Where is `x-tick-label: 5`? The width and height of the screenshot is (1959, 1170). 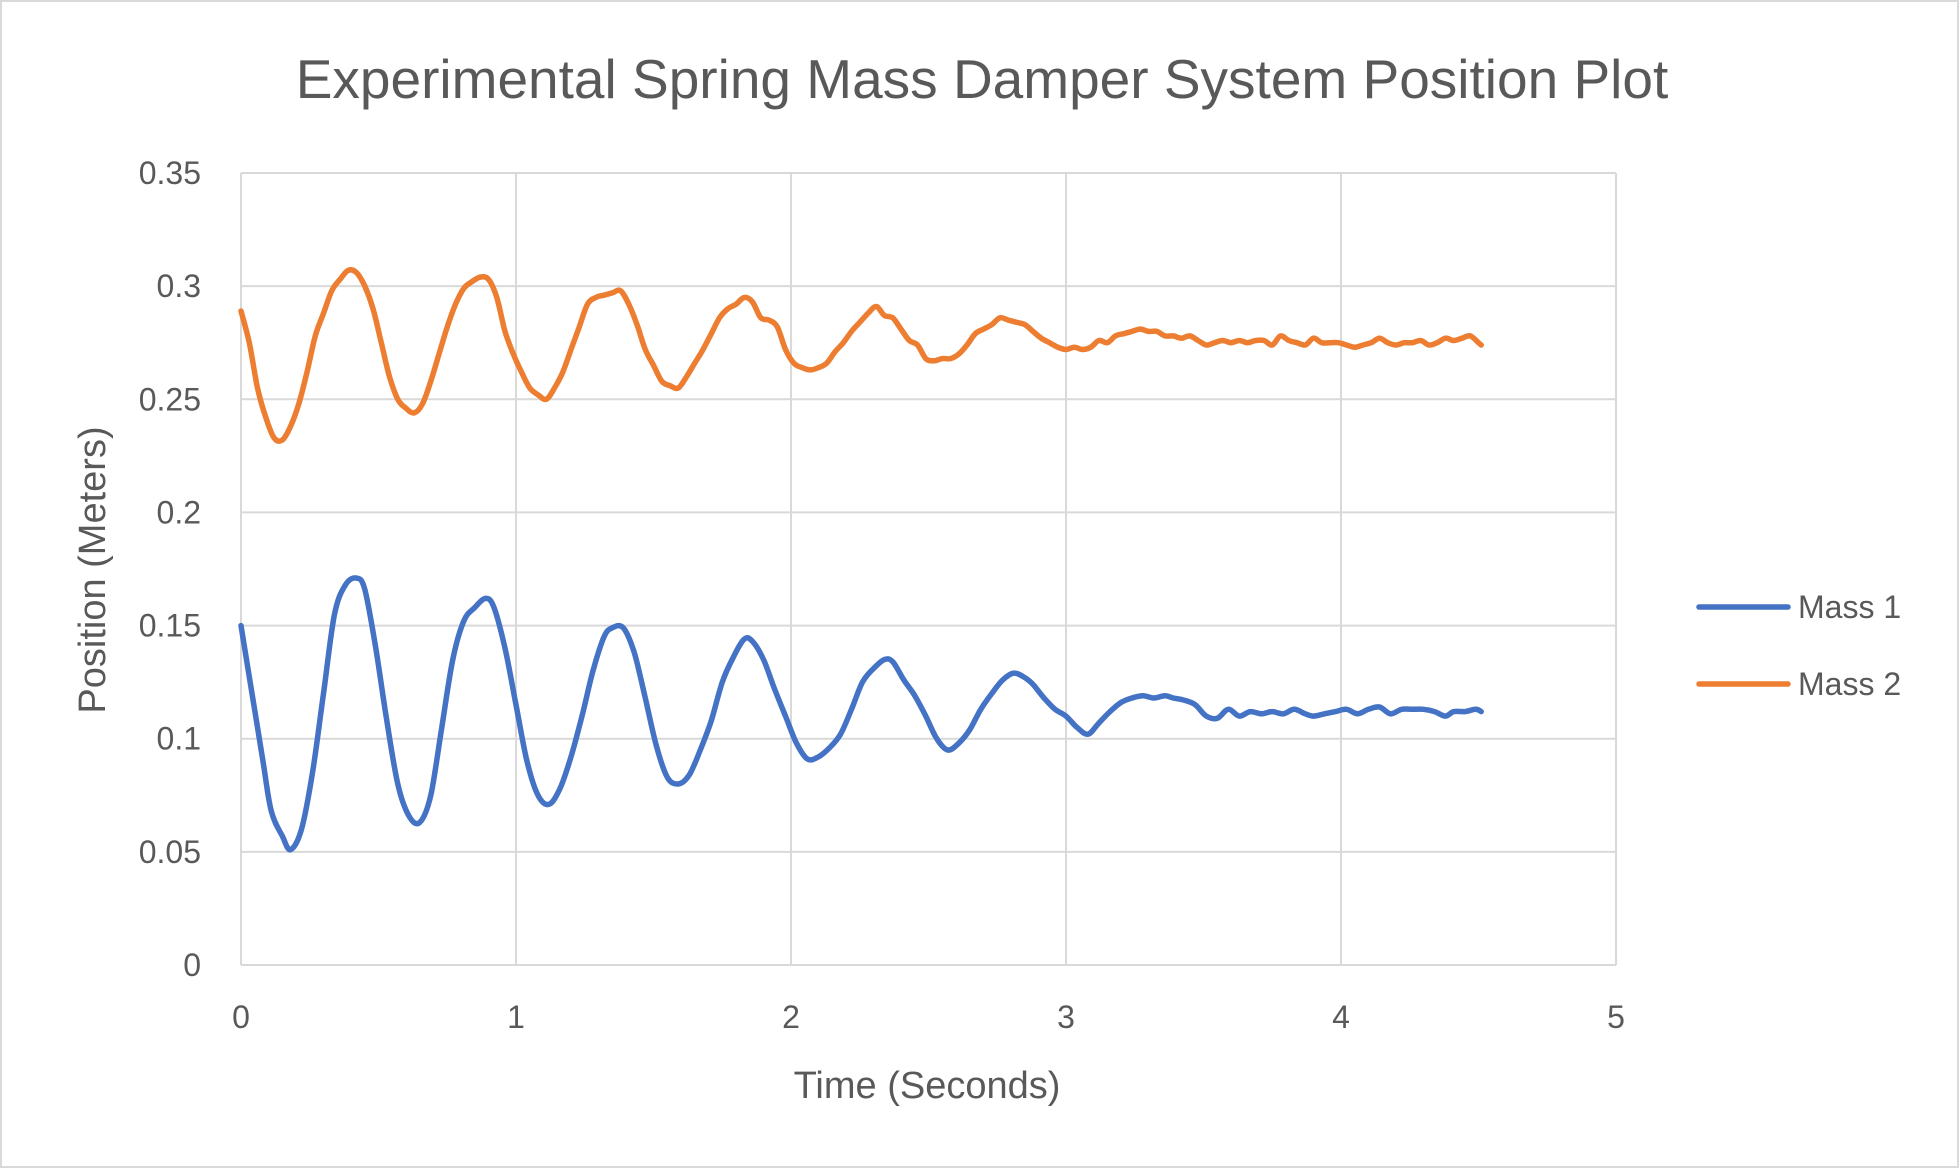
x-tick-label: 5 is located at coordinates (1616, 1017).